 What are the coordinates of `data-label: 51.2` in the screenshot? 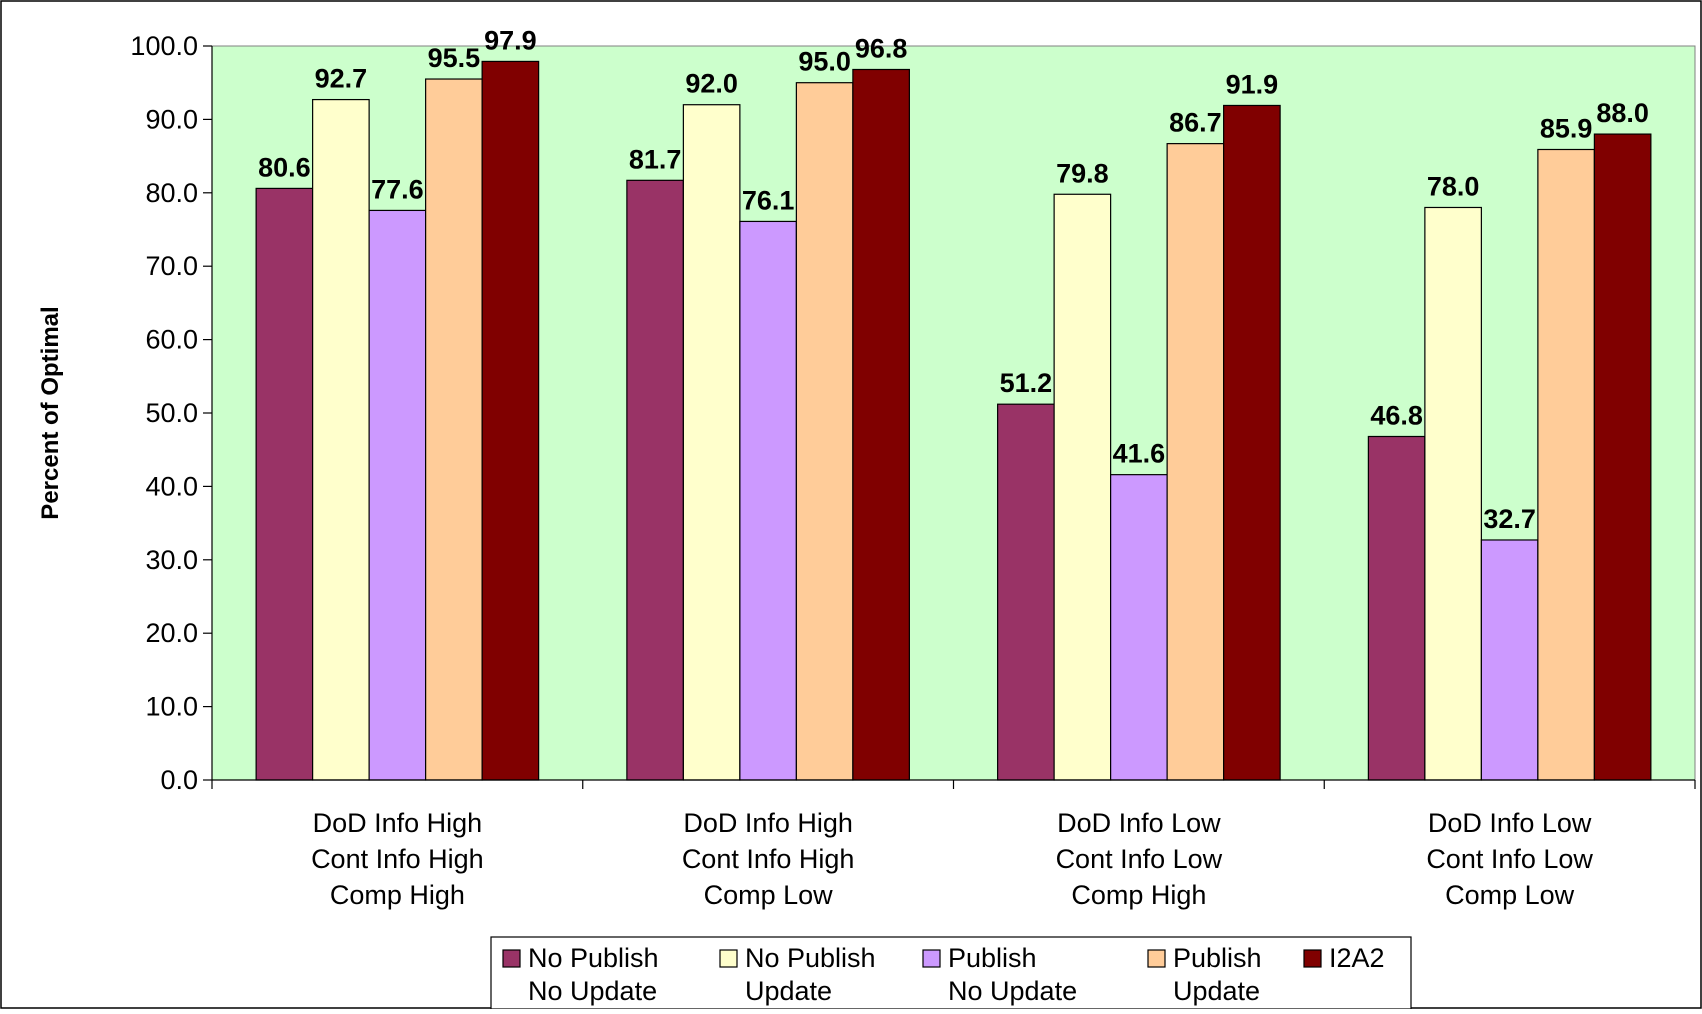 It's located at (1026, 383).